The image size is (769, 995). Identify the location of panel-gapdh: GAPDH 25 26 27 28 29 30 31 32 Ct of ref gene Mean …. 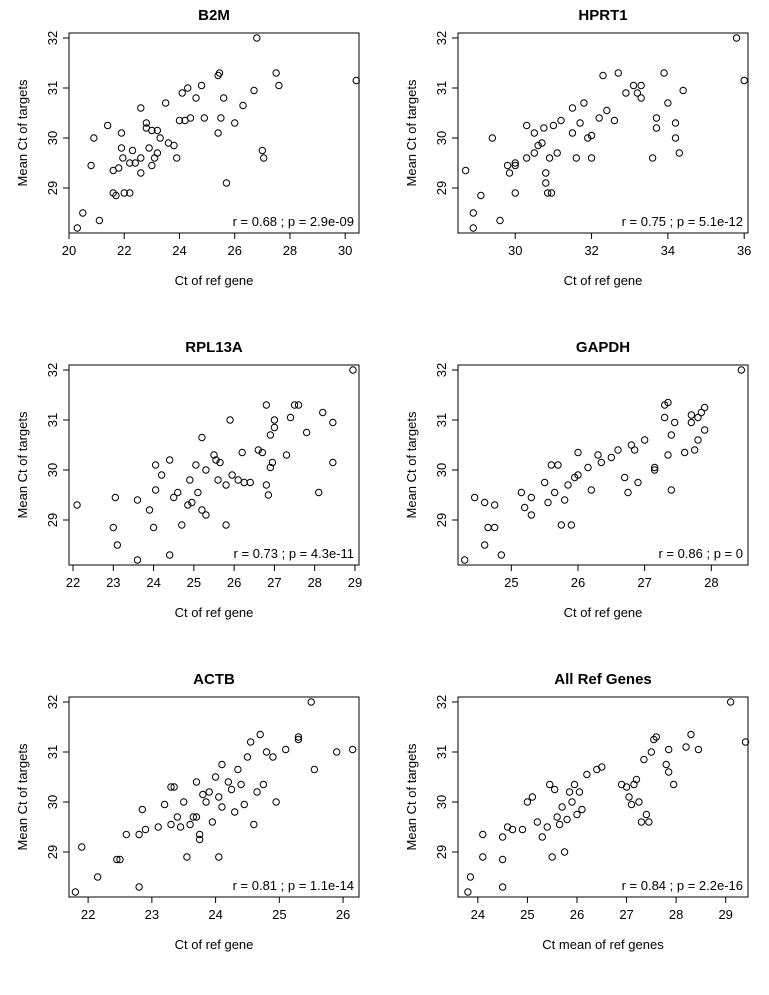
(576, 479).